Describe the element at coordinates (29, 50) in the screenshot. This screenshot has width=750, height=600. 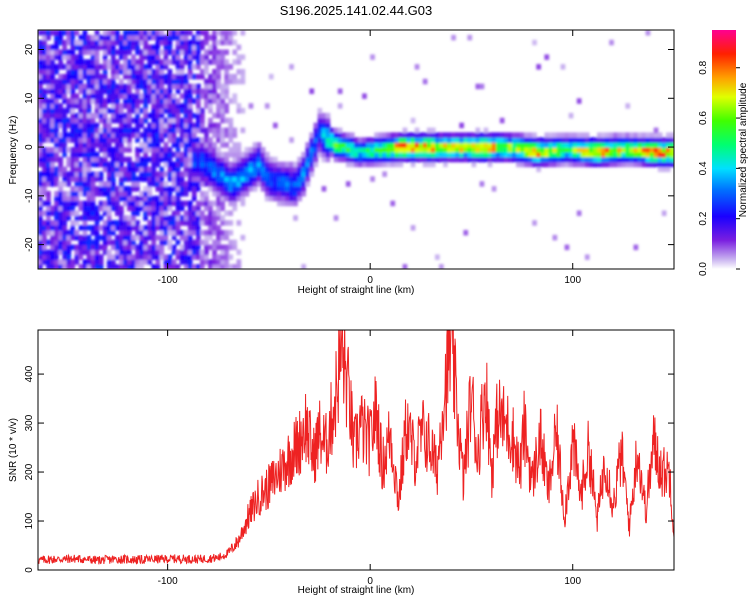
I see `y-tick-label: 20` at that location.